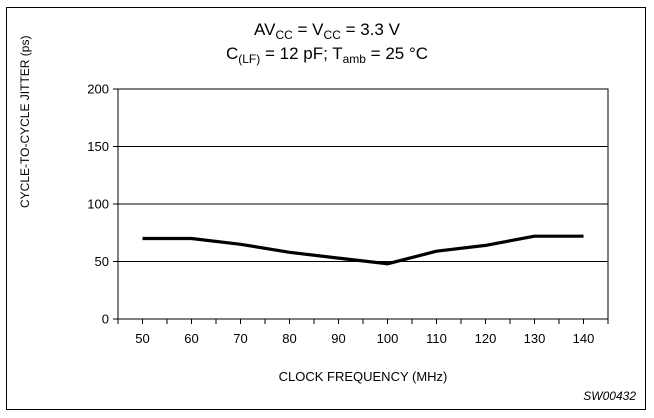 The image size is (654, 418). Describe the element at coordinates (388, 338) in the screenshot. I see `x-tick-label-100: 100` at that location.